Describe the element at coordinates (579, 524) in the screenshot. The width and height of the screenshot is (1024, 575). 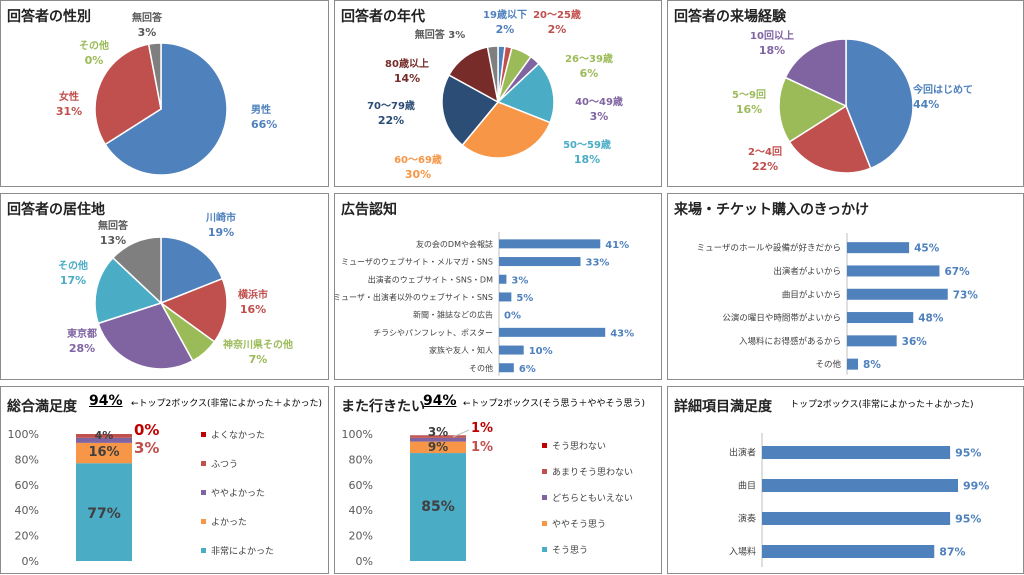
I see `legend-label: ややそう思う` at that location.